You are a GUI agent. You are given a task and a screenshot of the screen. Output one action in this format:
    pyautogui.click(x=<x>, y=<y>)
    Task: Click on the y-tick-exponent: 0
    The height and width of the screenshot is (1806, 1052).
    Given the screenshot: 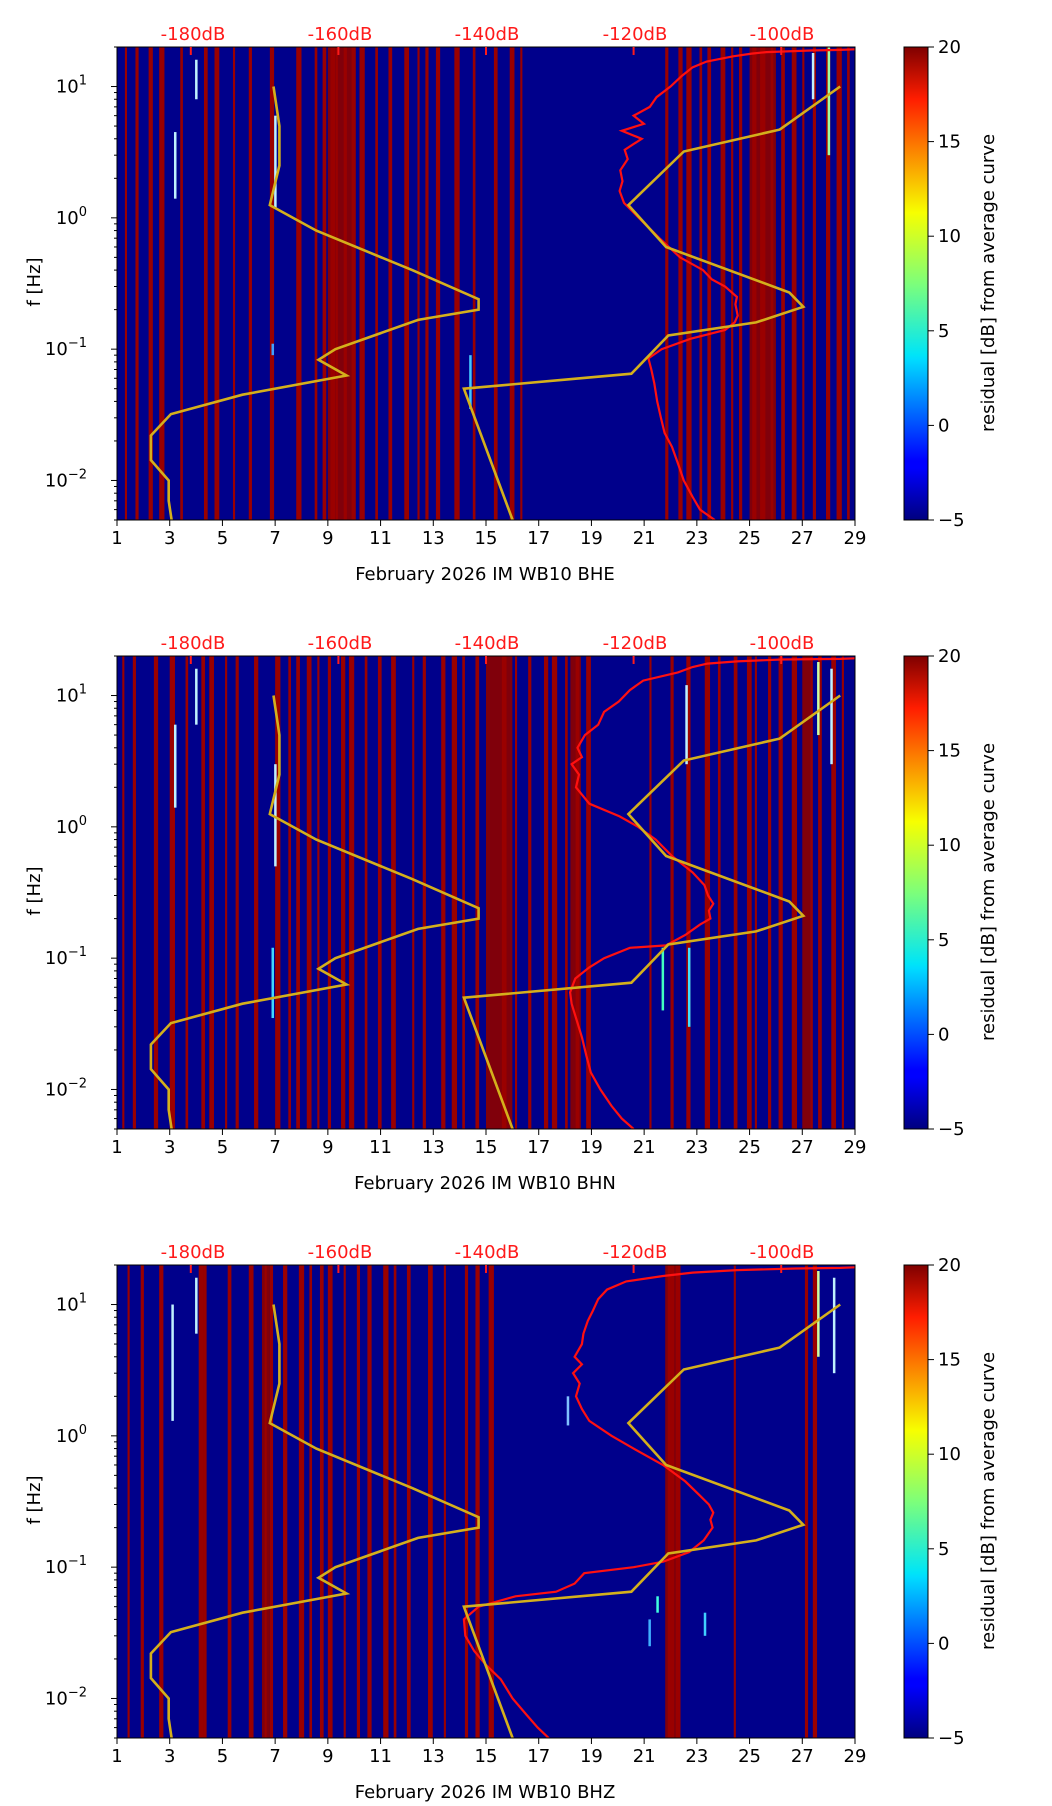 What is the action you would take?
    pyautogui.click(x=83, y=1430)
    